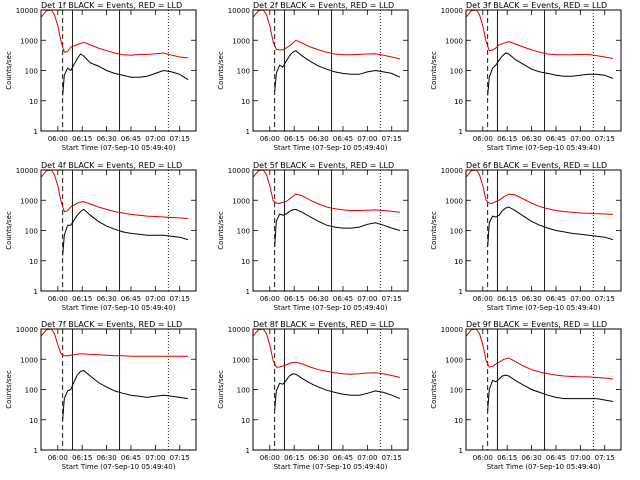  Describe the element at coordinates (536, 5) in the screenshot. I see `chart-title: Det 3f BLACK = Events, RED = LLD` at that location.